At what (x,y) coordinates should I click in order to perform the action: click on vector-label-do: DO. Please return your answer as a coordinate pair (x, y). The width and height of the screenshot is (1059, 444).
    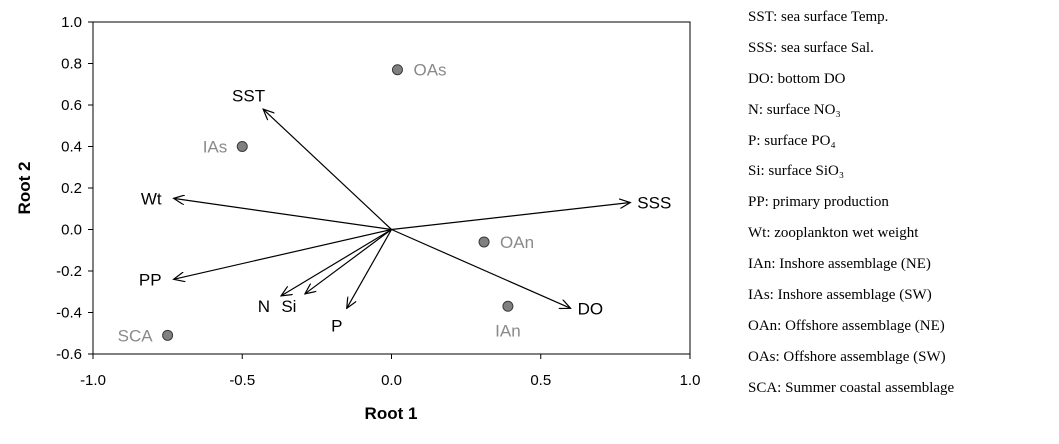
    Looking at the image, I should click on (591, 308).